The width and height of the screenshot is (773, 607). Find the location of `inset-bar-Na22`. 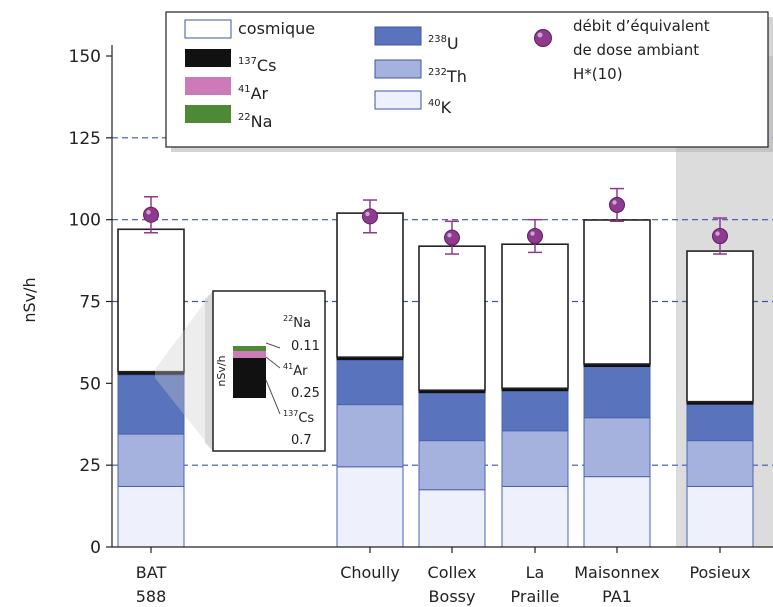

inset-bar-Na22 is located at coordinates (249, 348).